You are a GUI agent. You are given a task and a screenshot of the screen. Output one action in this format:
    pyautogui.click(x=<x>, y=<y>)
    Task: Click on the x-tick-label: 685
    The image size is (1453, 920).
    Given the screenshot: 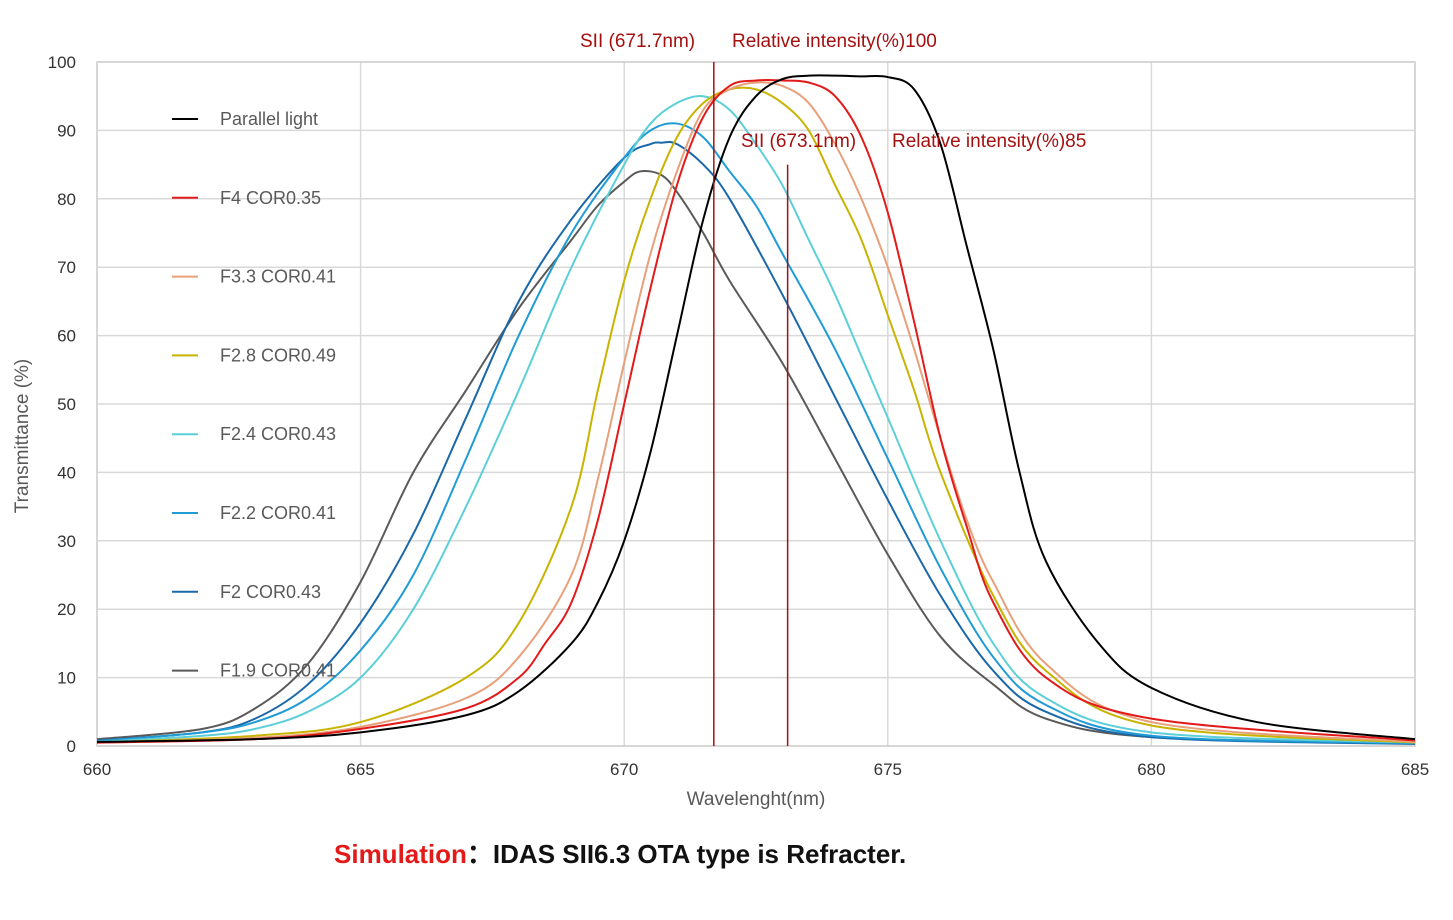 What is the action you would take?
    pyautogui.click(x=1415, y=769)
    